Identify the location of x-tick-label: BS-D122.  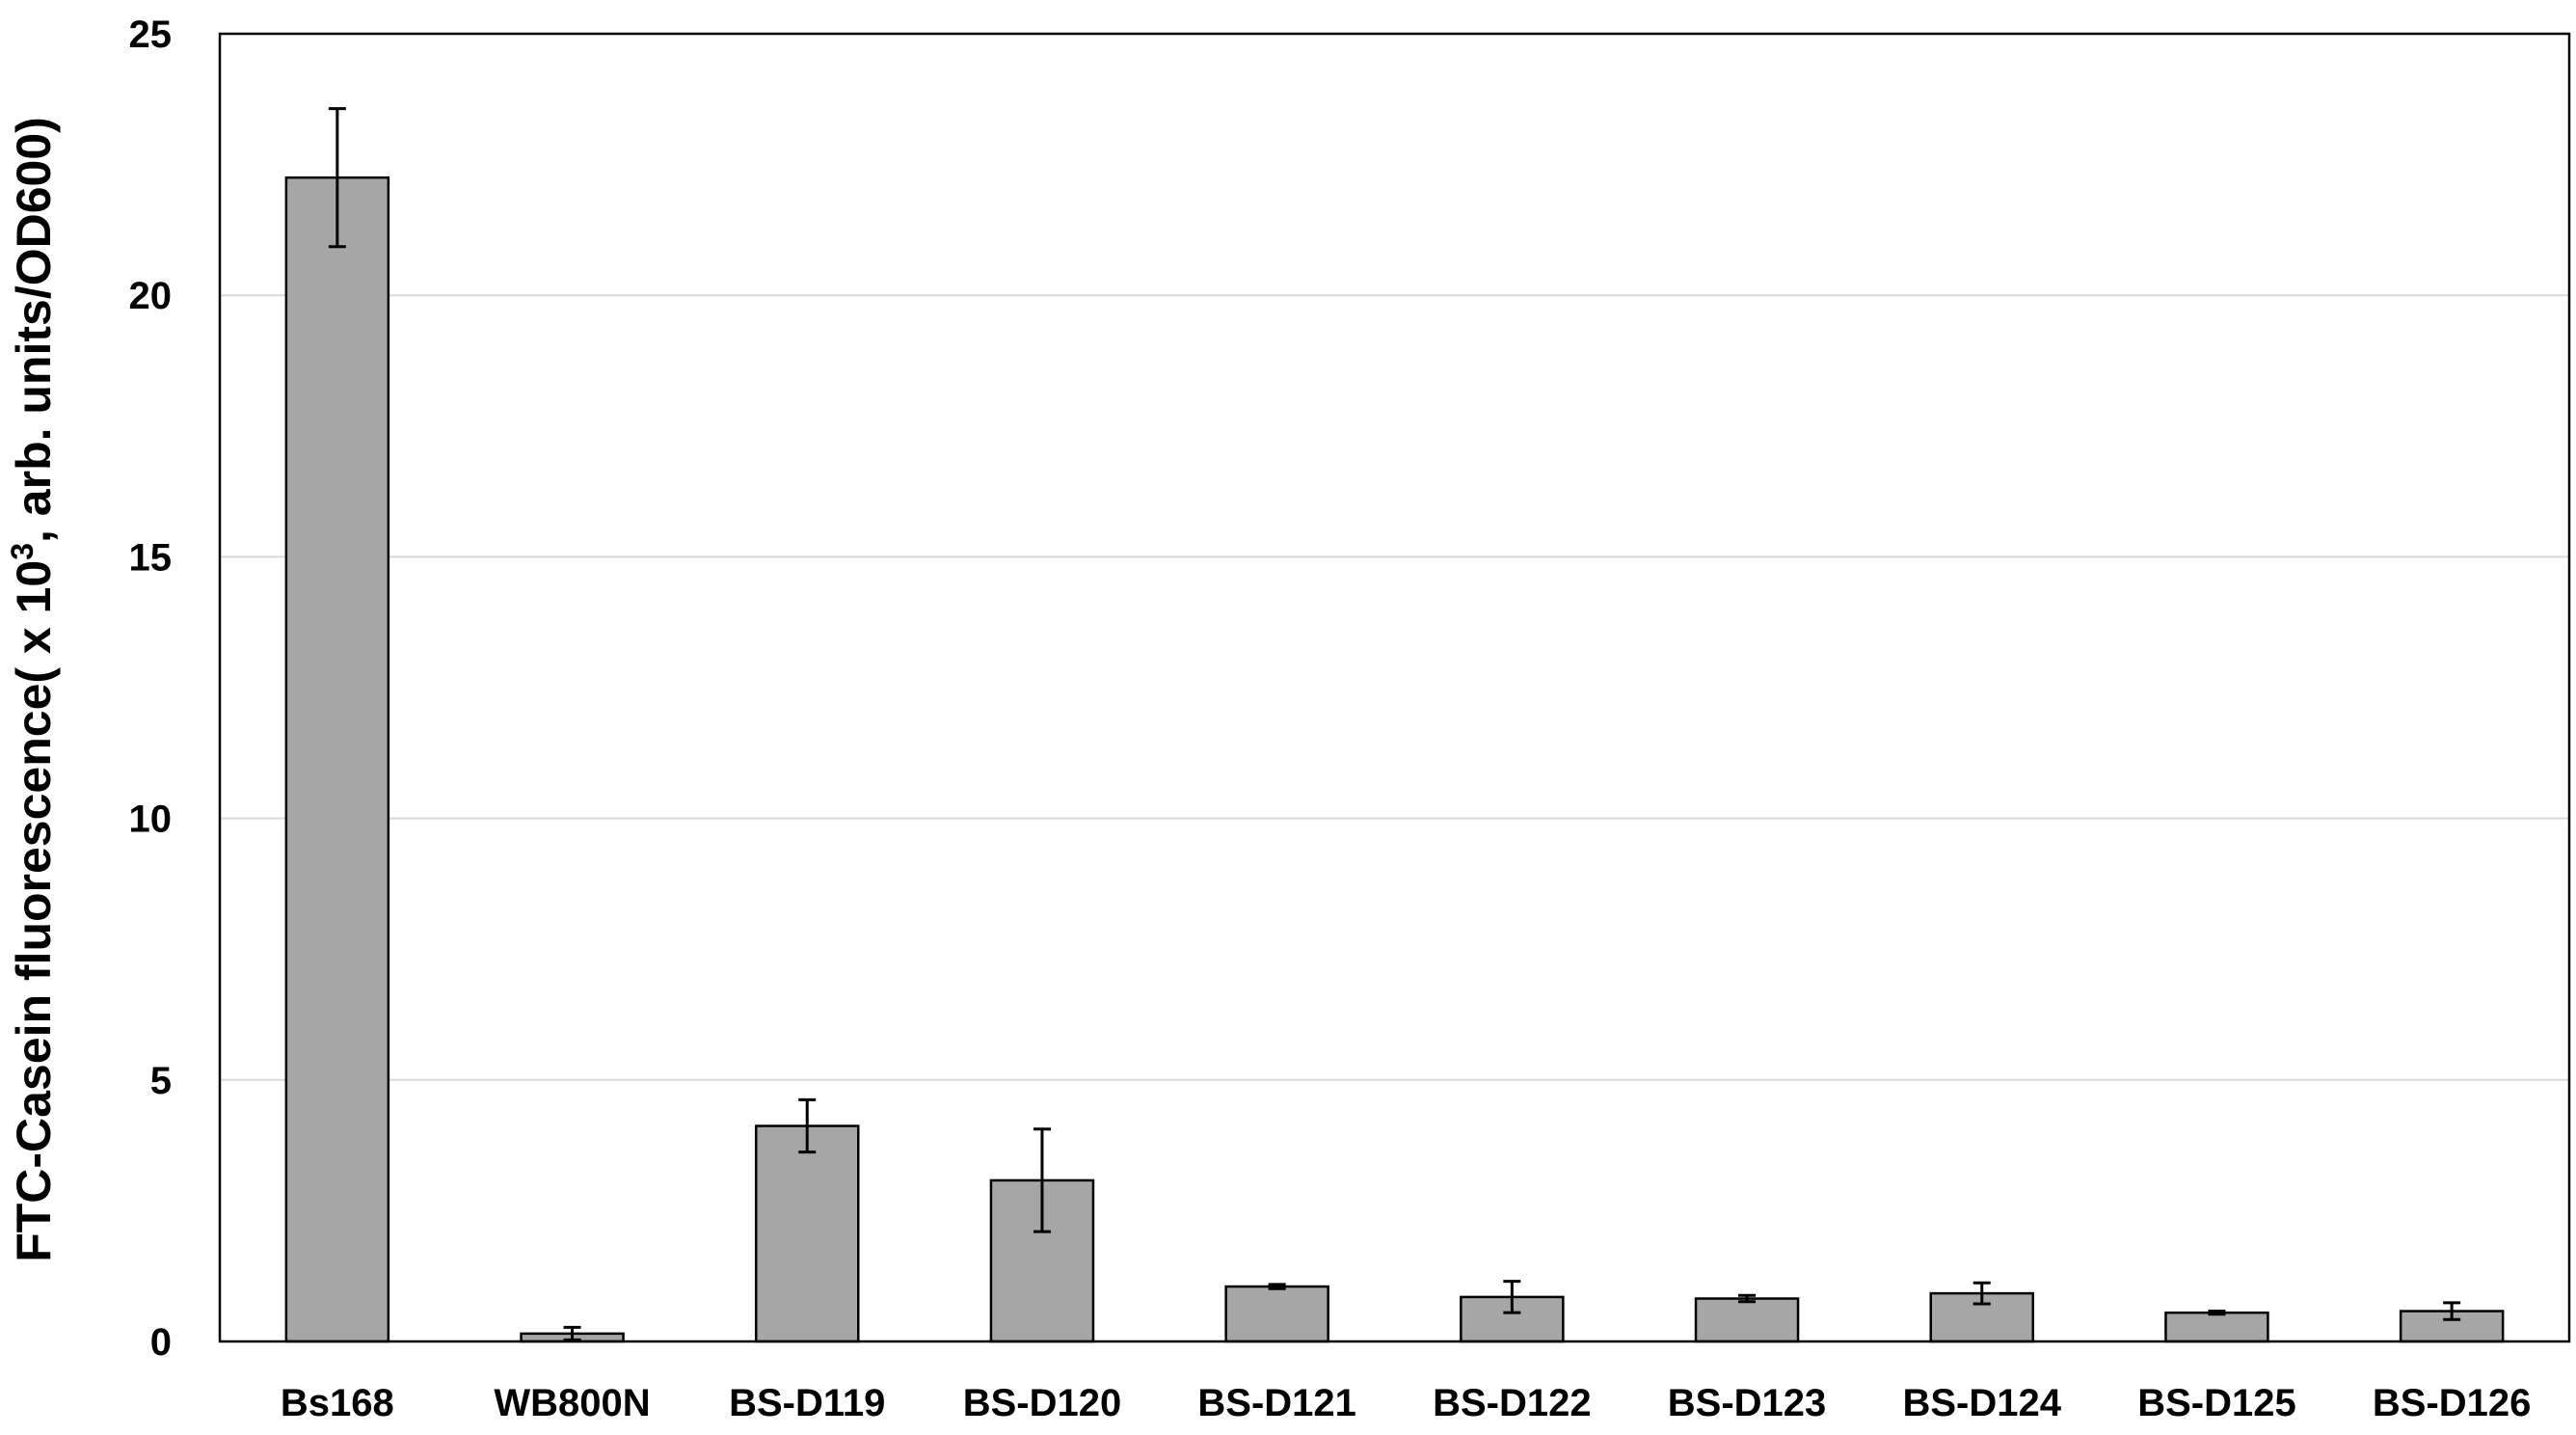
(1513, 1403).